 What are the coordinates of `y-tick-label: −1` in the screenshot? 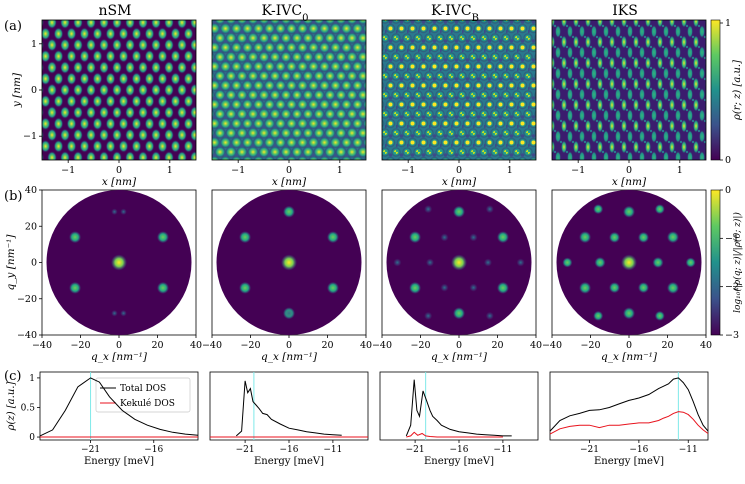 It's located at (30, 136).